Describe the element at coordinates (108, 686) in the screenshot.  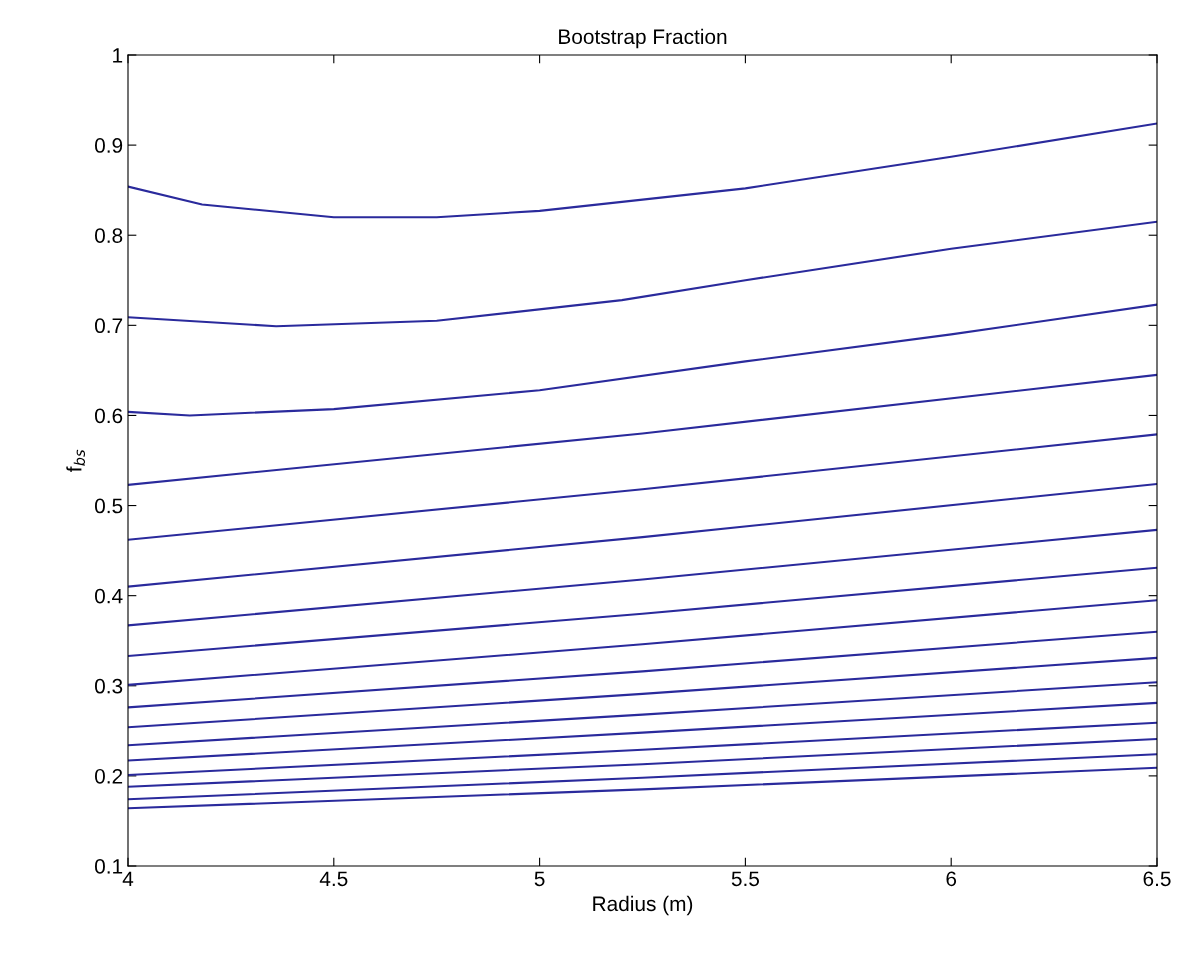
I see `y-tick-label: 0.3` at that location.